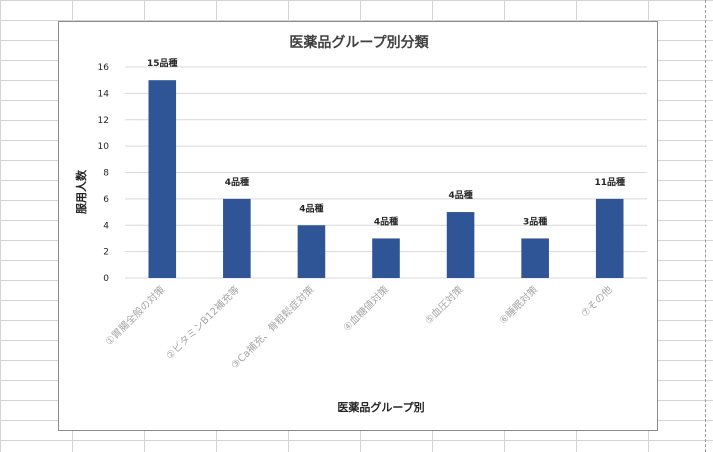  Describe the element at coordinates (609, 182) in the screenshot. I see `data-label: 11品種` at that location.